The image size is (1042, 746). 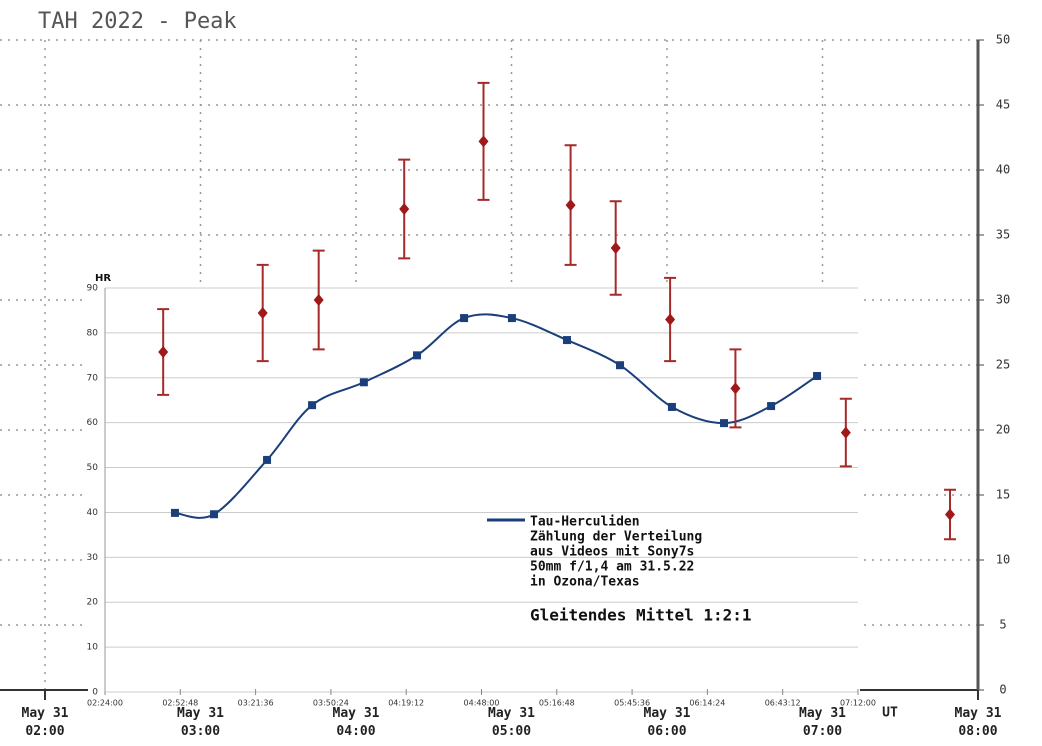 I want to click on chart-title: TAH 2022 - Peak, so click(x=137, y=21).